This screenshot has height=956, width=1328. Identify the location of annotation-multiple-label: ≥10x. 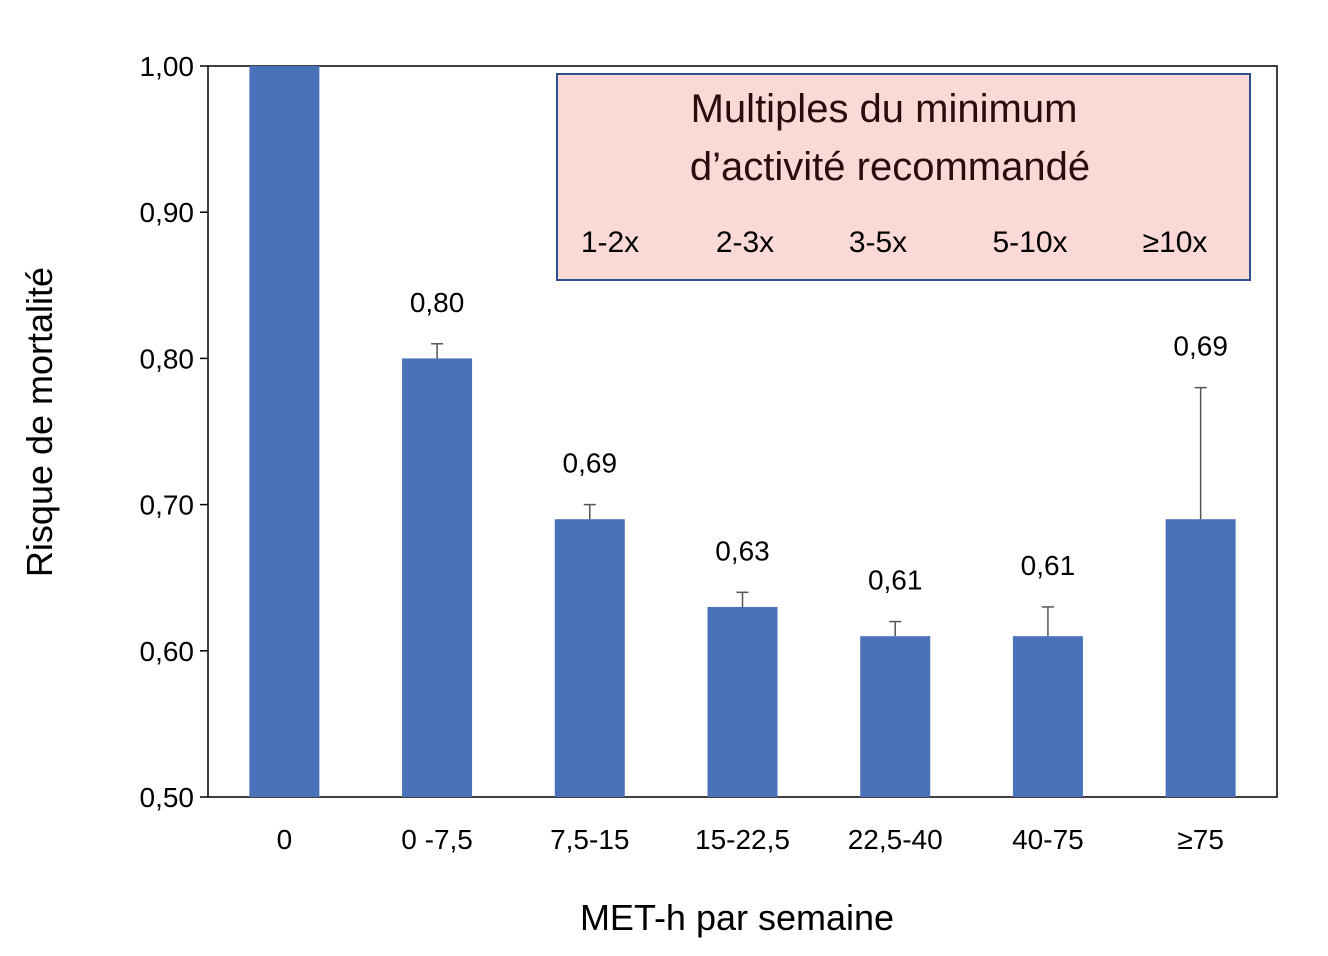
(1175, 242).